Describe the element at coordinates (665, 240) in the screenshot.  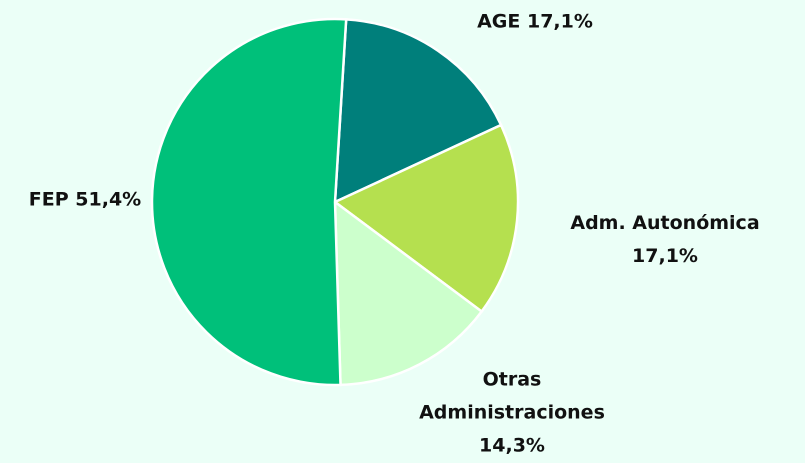
I see `slice-label: Adm. Autonómica 17,1%` at that location.